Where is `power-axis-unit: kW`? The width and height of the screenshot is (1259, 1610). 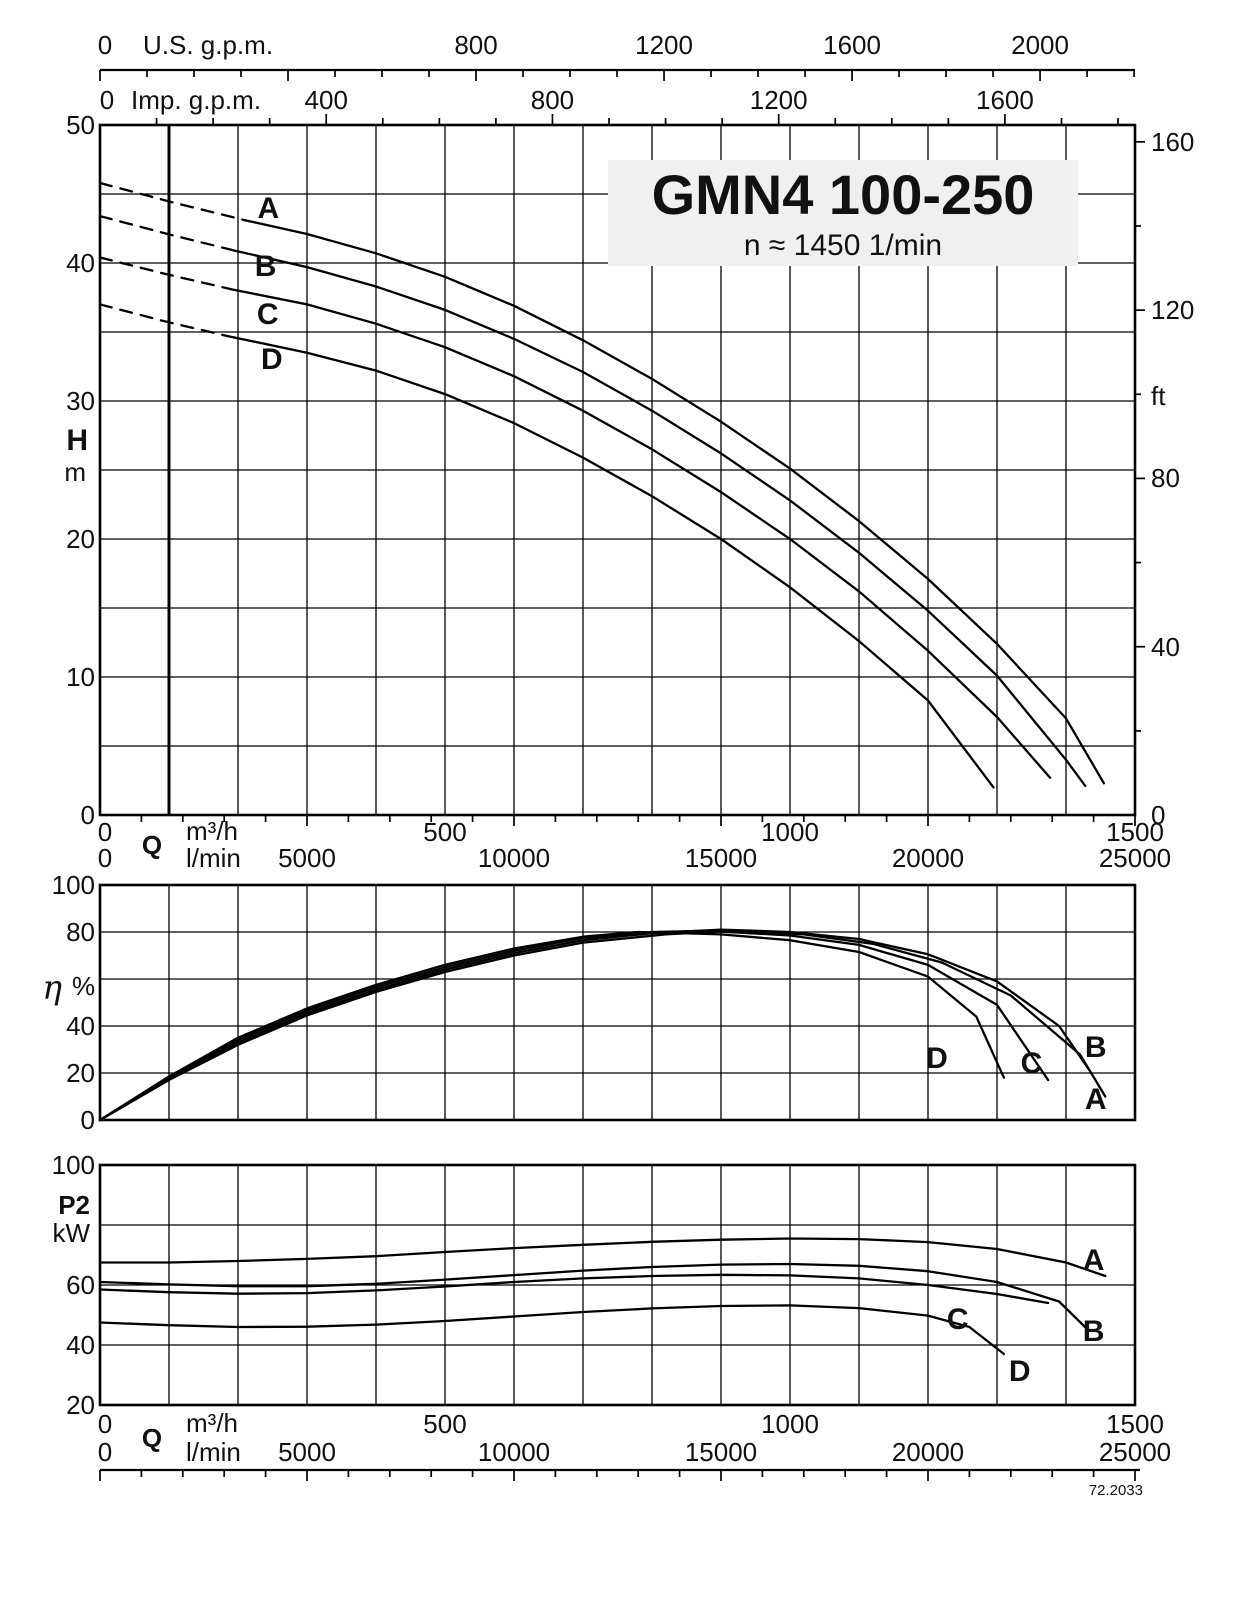 power-axis-unit: kW is located at coordinates (71, 1233).